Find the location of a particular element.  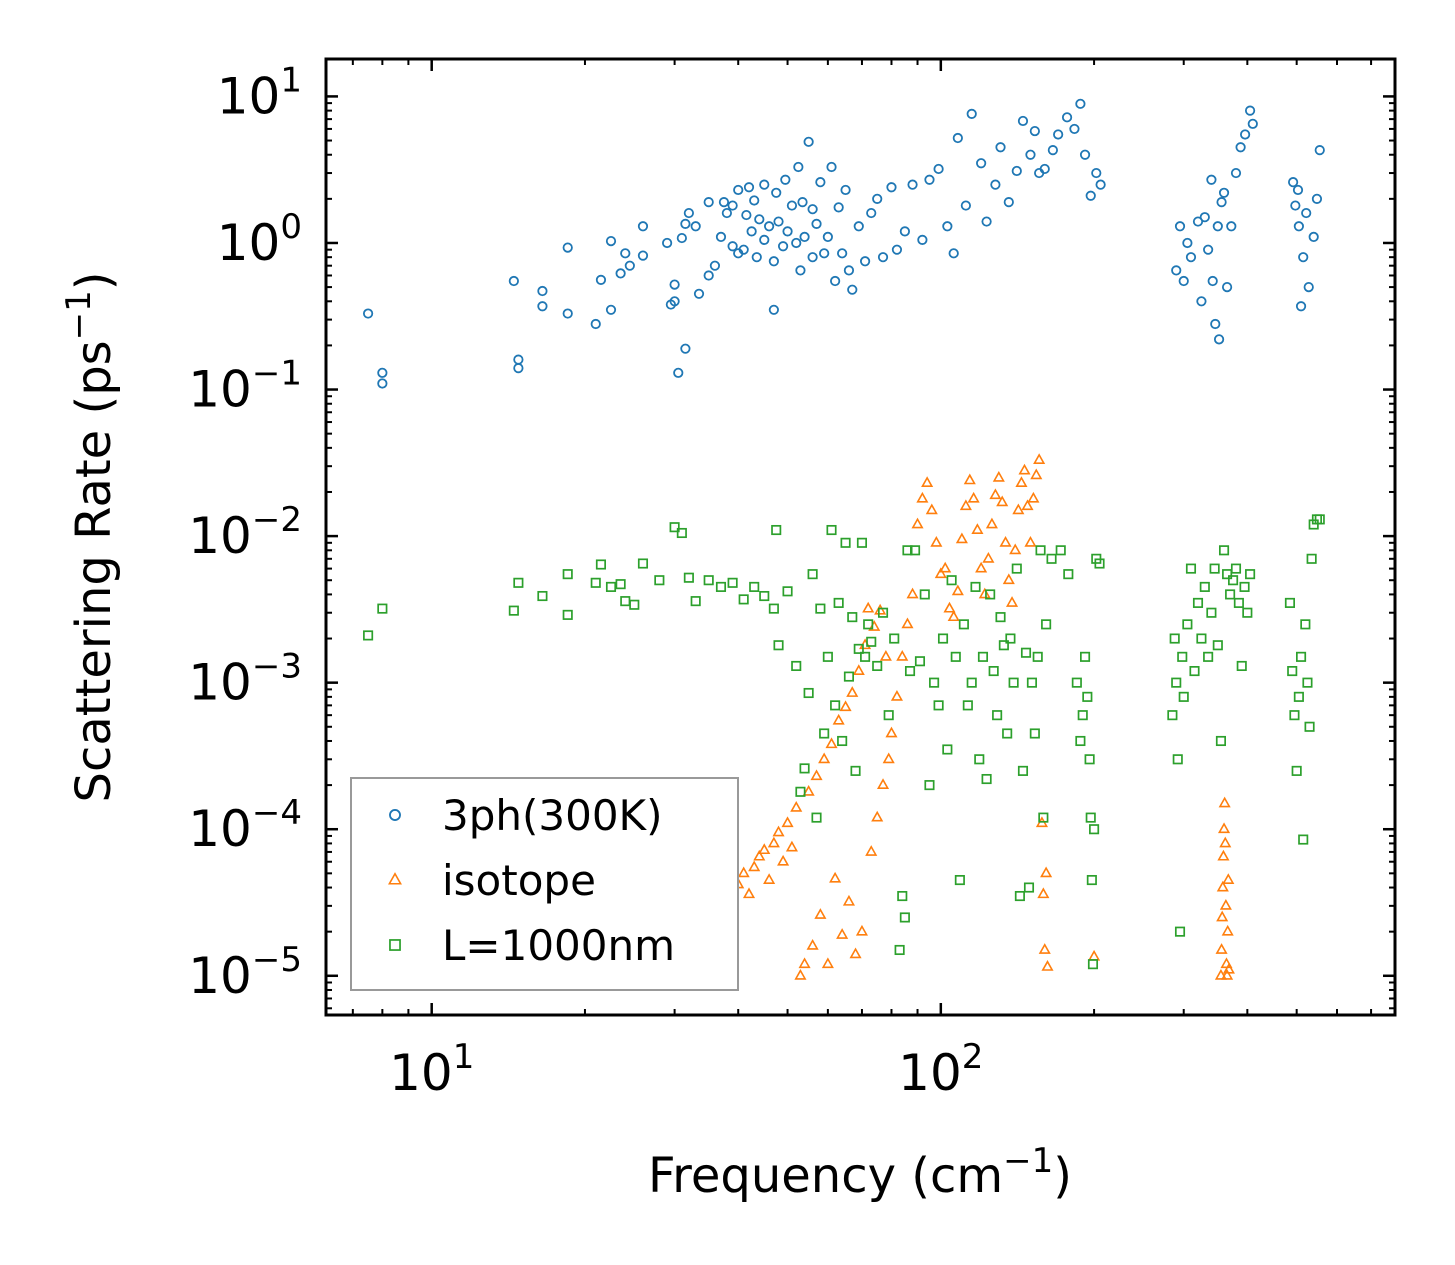

y-tick-exponent: −1 is located at coordinates (277, 374).